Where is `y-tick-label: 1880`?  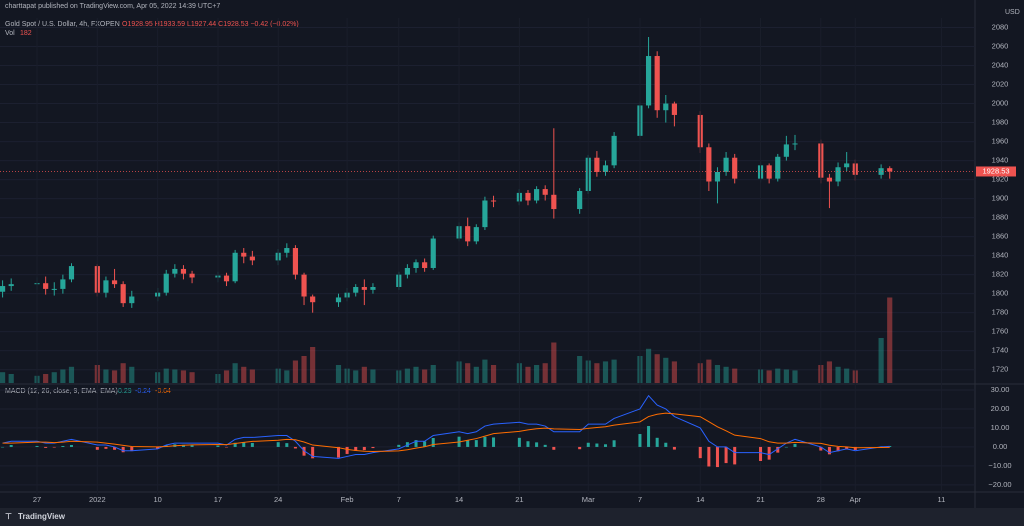
y-tick-label: 1880 is located at coordinates (1000, 217).